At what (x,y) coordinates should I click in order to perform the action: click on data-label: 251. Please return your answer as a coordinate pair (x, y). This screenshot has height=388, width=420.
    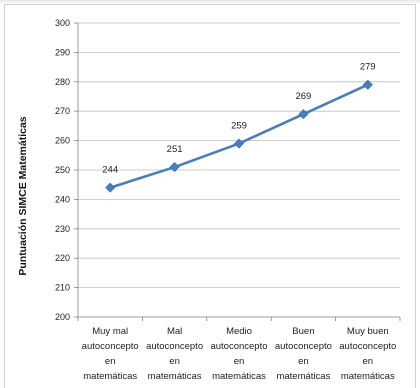
    Looking at the image, I should click on (175, 149).